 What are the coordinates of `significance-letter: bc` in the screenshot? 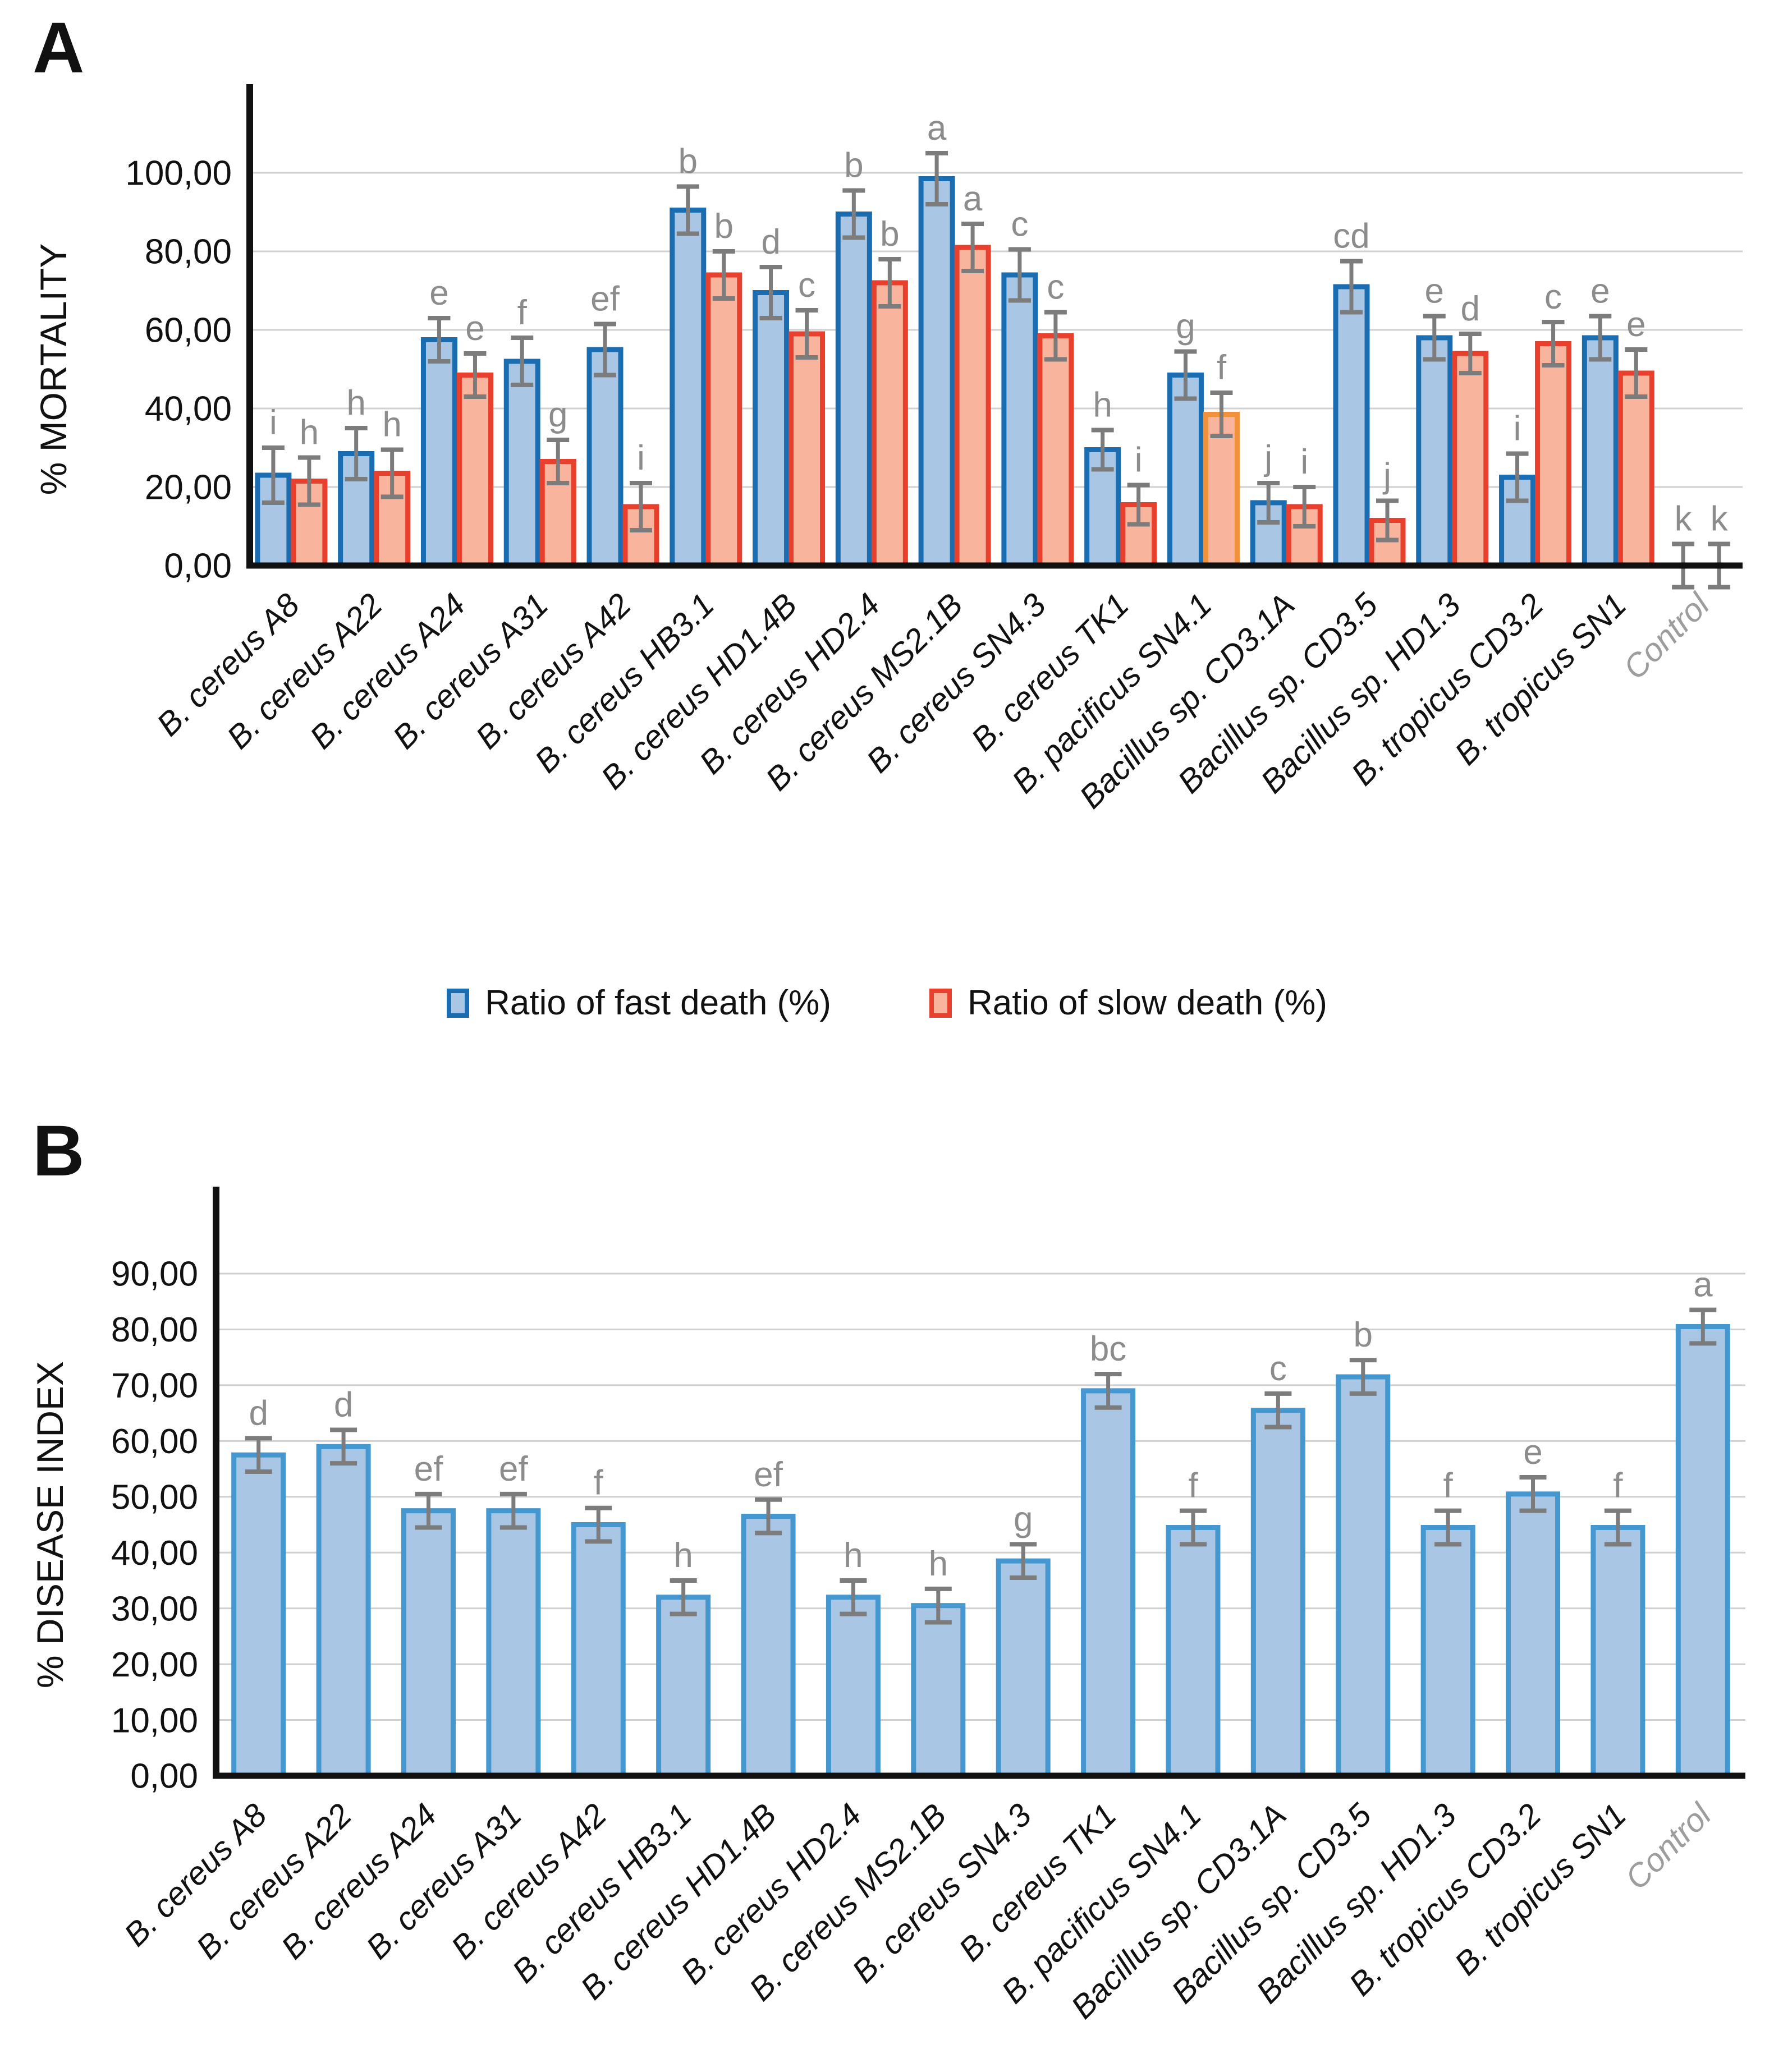 It's located at (1108, 1349).